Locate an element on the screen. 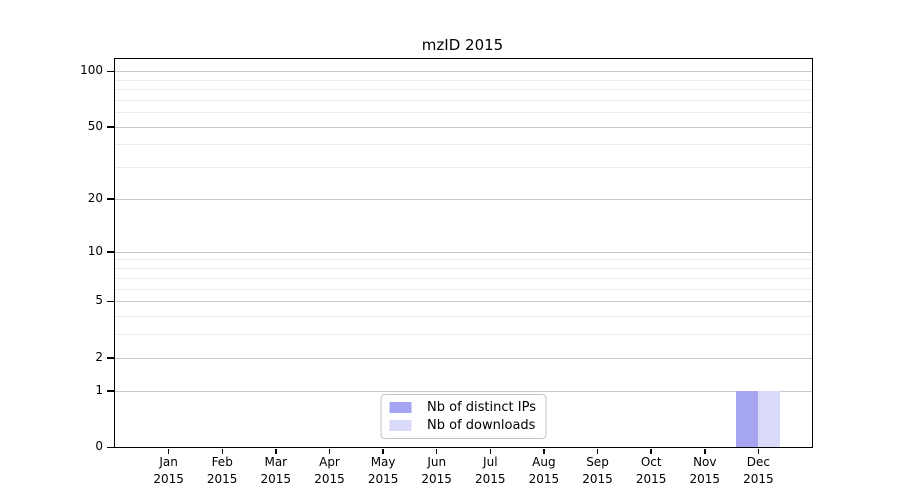 Image resolution: width=900 pixels, height=500 pixels. legend-row-downloads: Nb of downloads is located at coordinates (462, 425).